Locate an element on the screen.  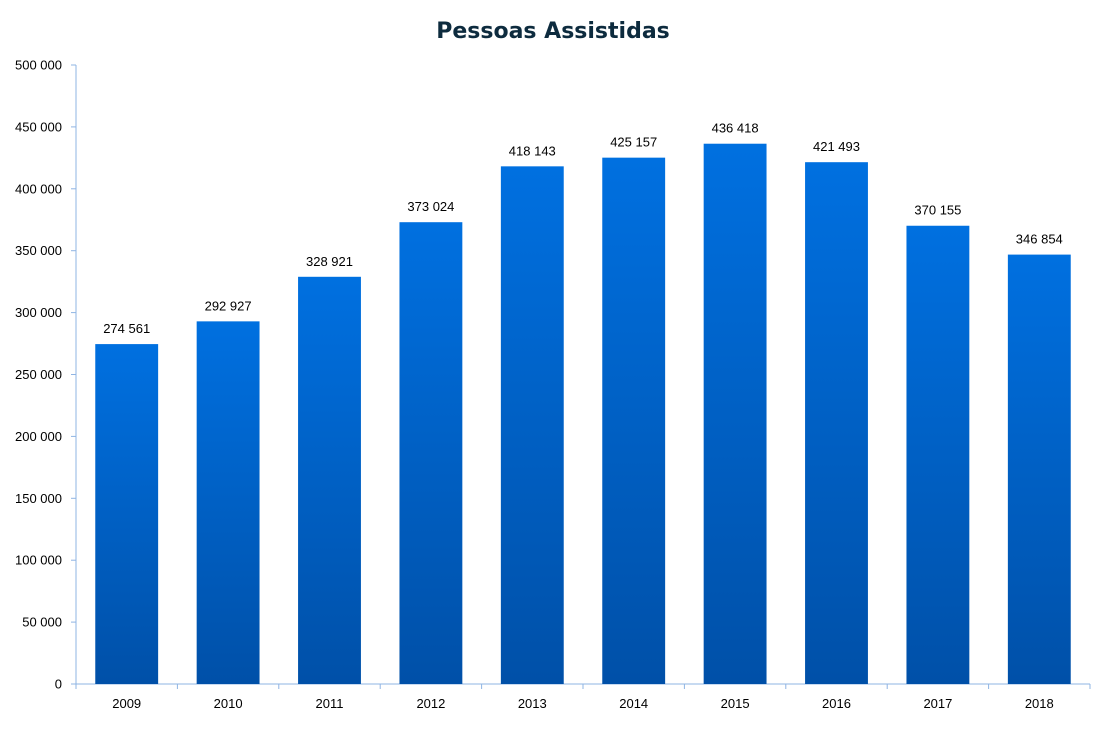
bar-2018 is located at coordinates (1039, 469).